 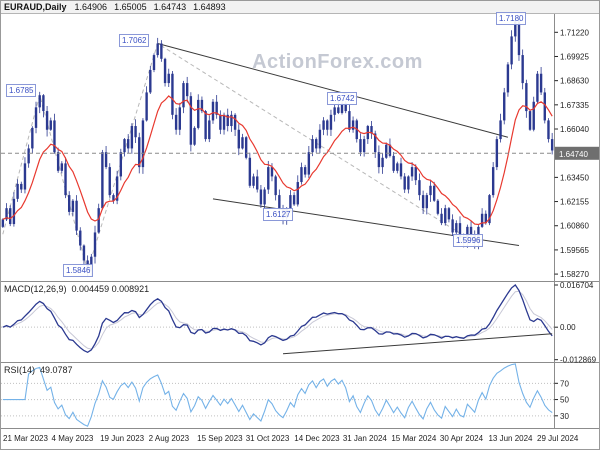 What do you see at coordinates (333, 90) in the screenshot?
I see `trendline` at bounding box center [333, 90].